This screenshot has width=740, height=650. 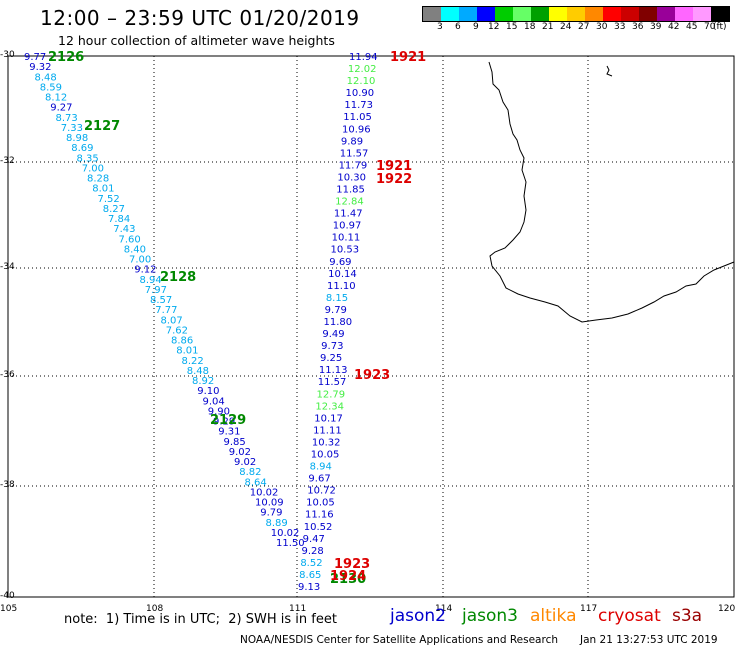 What do you see at coordinates (348, 579) in the screenshot?
I see `pass-label: 2130` at bounding box center [348, 579].